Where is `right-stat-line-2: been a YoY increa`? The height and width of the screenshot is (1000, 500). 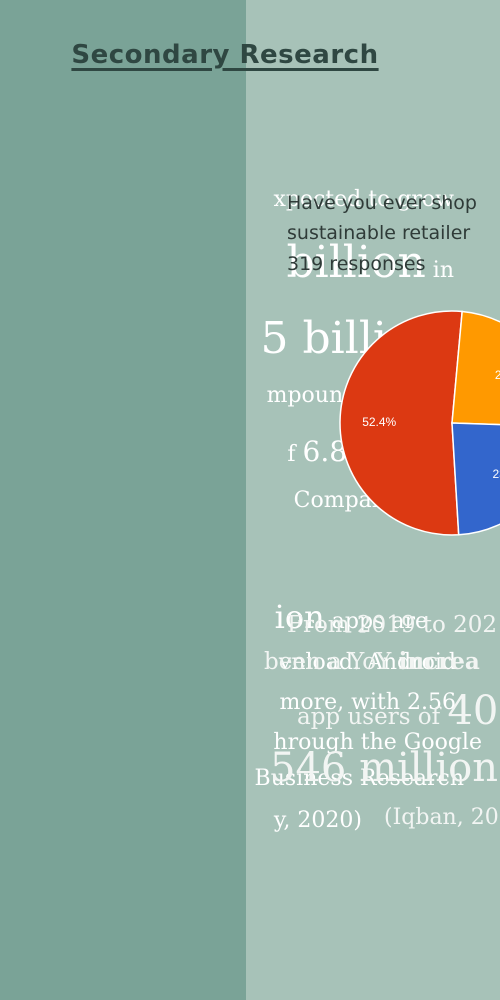
right-stat-line-2: been a YoY increa is located at coordinates (372, 661).